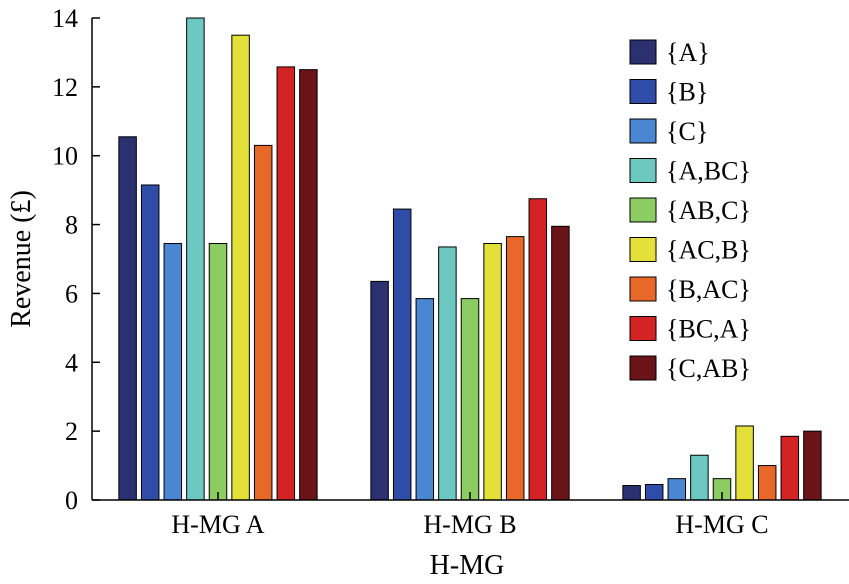 Image resolution: width=849 pixels, height=584 pixels. Describe the element at coordinates (467, 565) in the screenshot. I see `x-axis-title: H-MG` at that location.